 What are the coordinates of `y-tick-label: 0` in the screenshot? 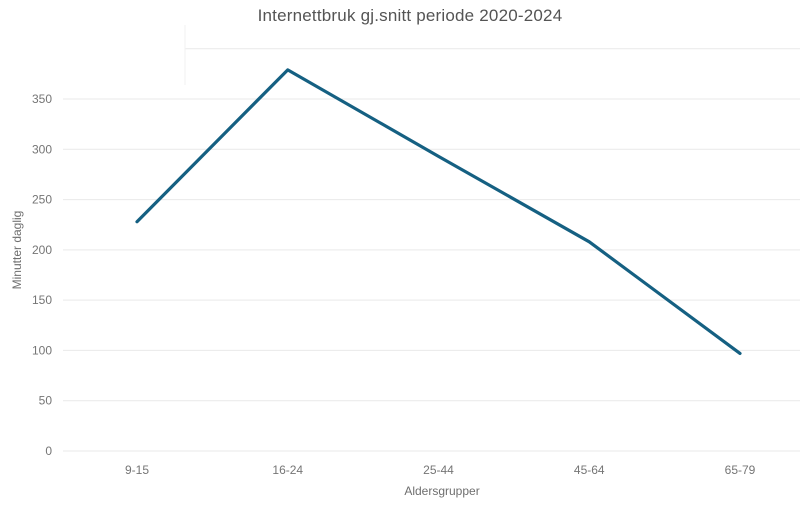 It's located at (48, 451).